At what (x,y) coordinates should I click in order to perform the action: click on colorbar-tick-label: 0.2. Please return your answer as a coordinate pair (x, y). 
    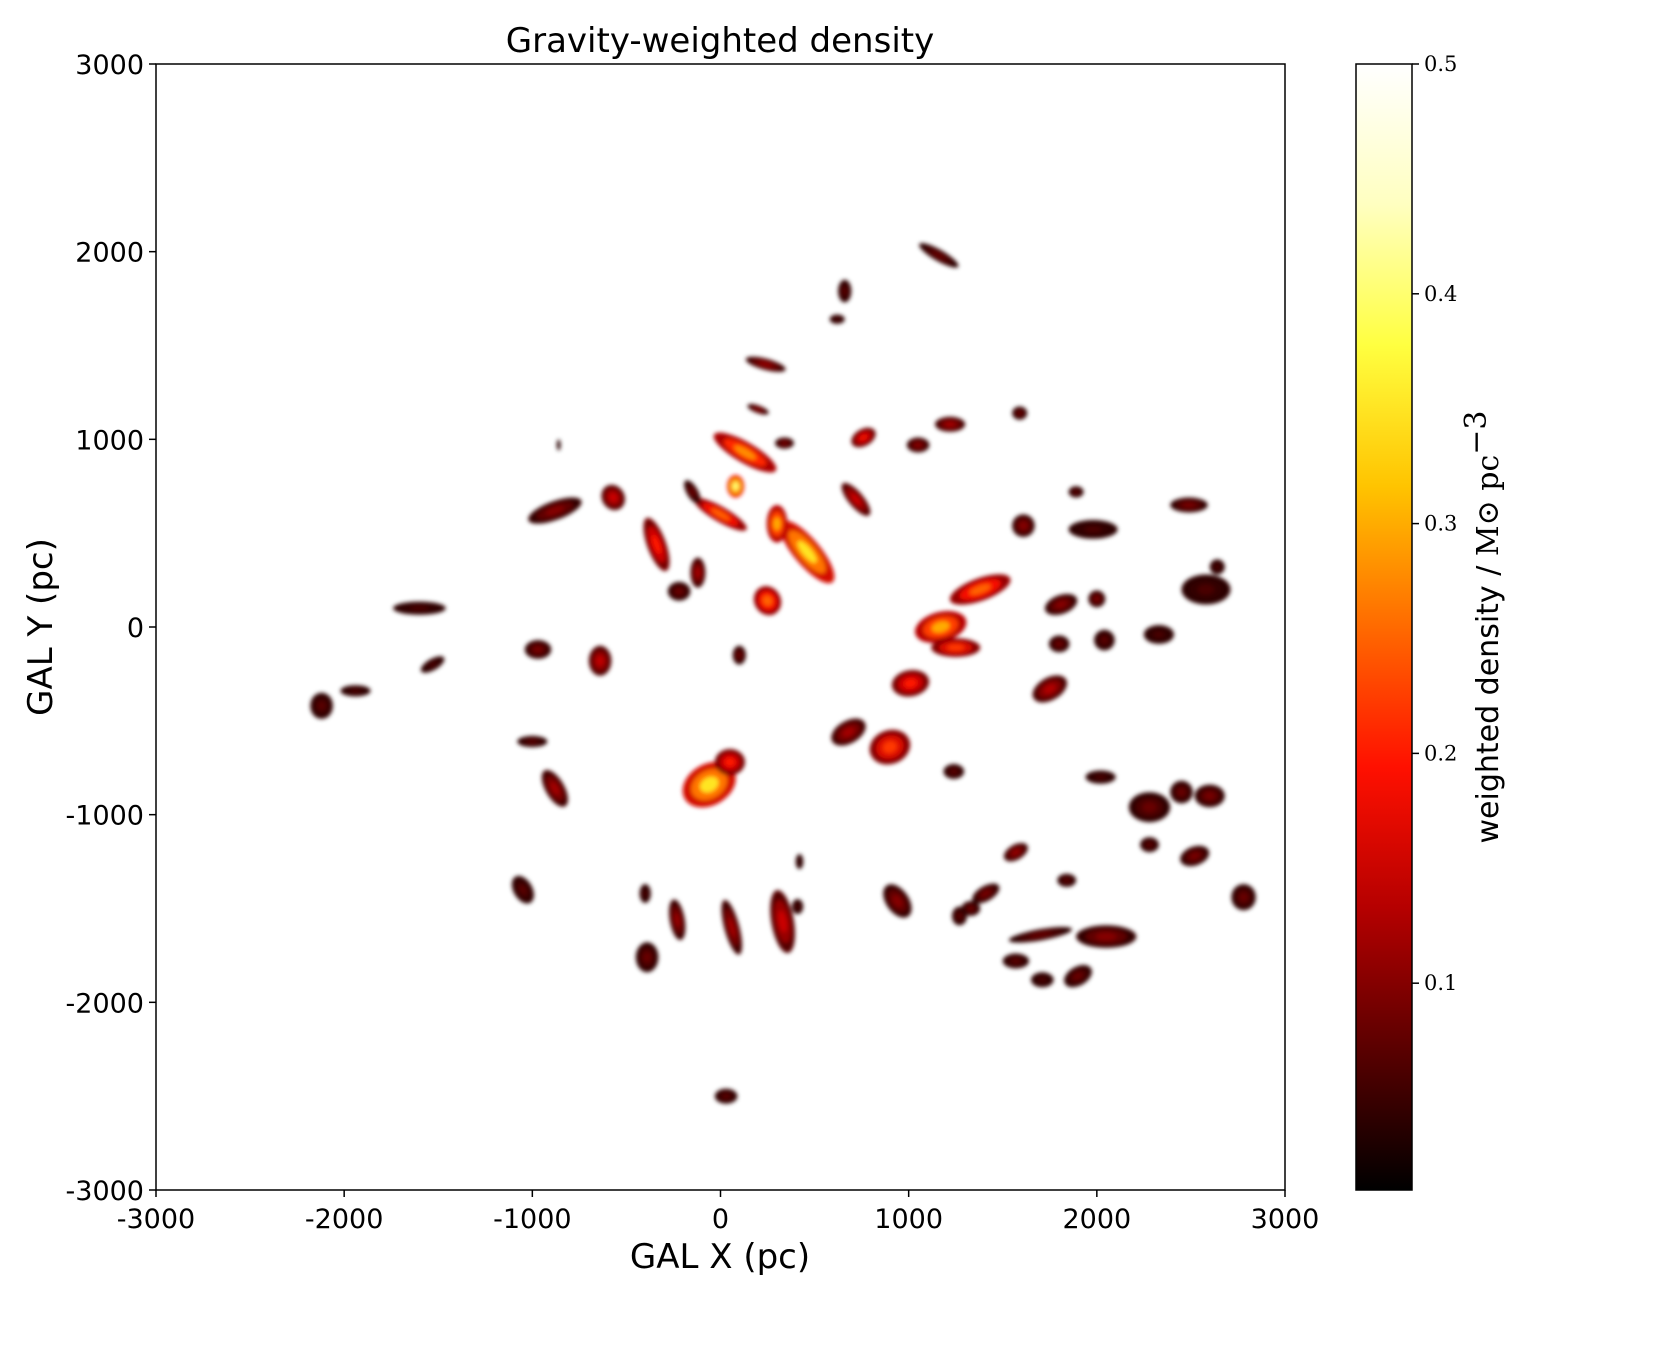
    Looking at the image, I should click on (1440, 753).